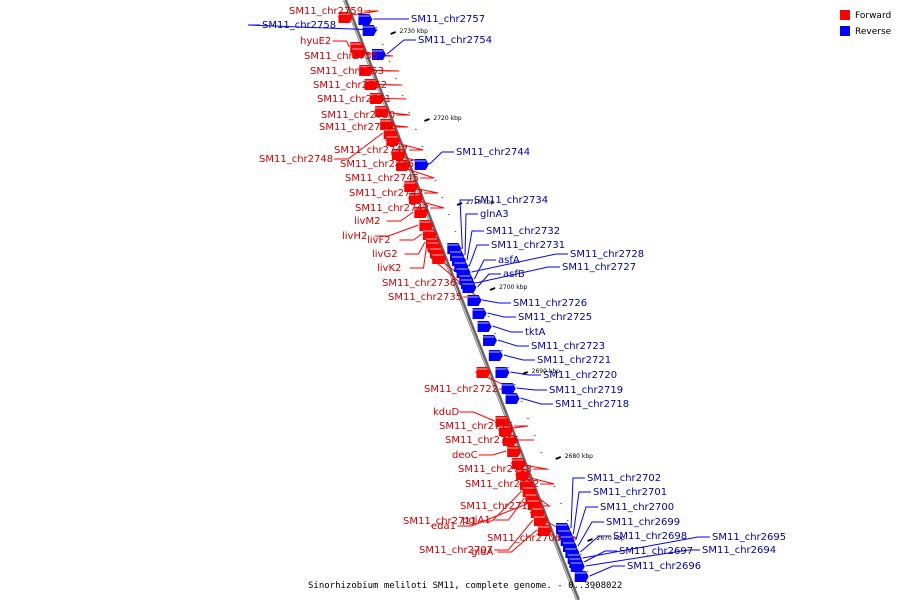 The height and width of the screenshot is (600, 900). What do you see at coordinates (739, 550) in the screenshot?
I see `reverse-gene-label: SM11_chr2694` at bounding box center [739, 550].